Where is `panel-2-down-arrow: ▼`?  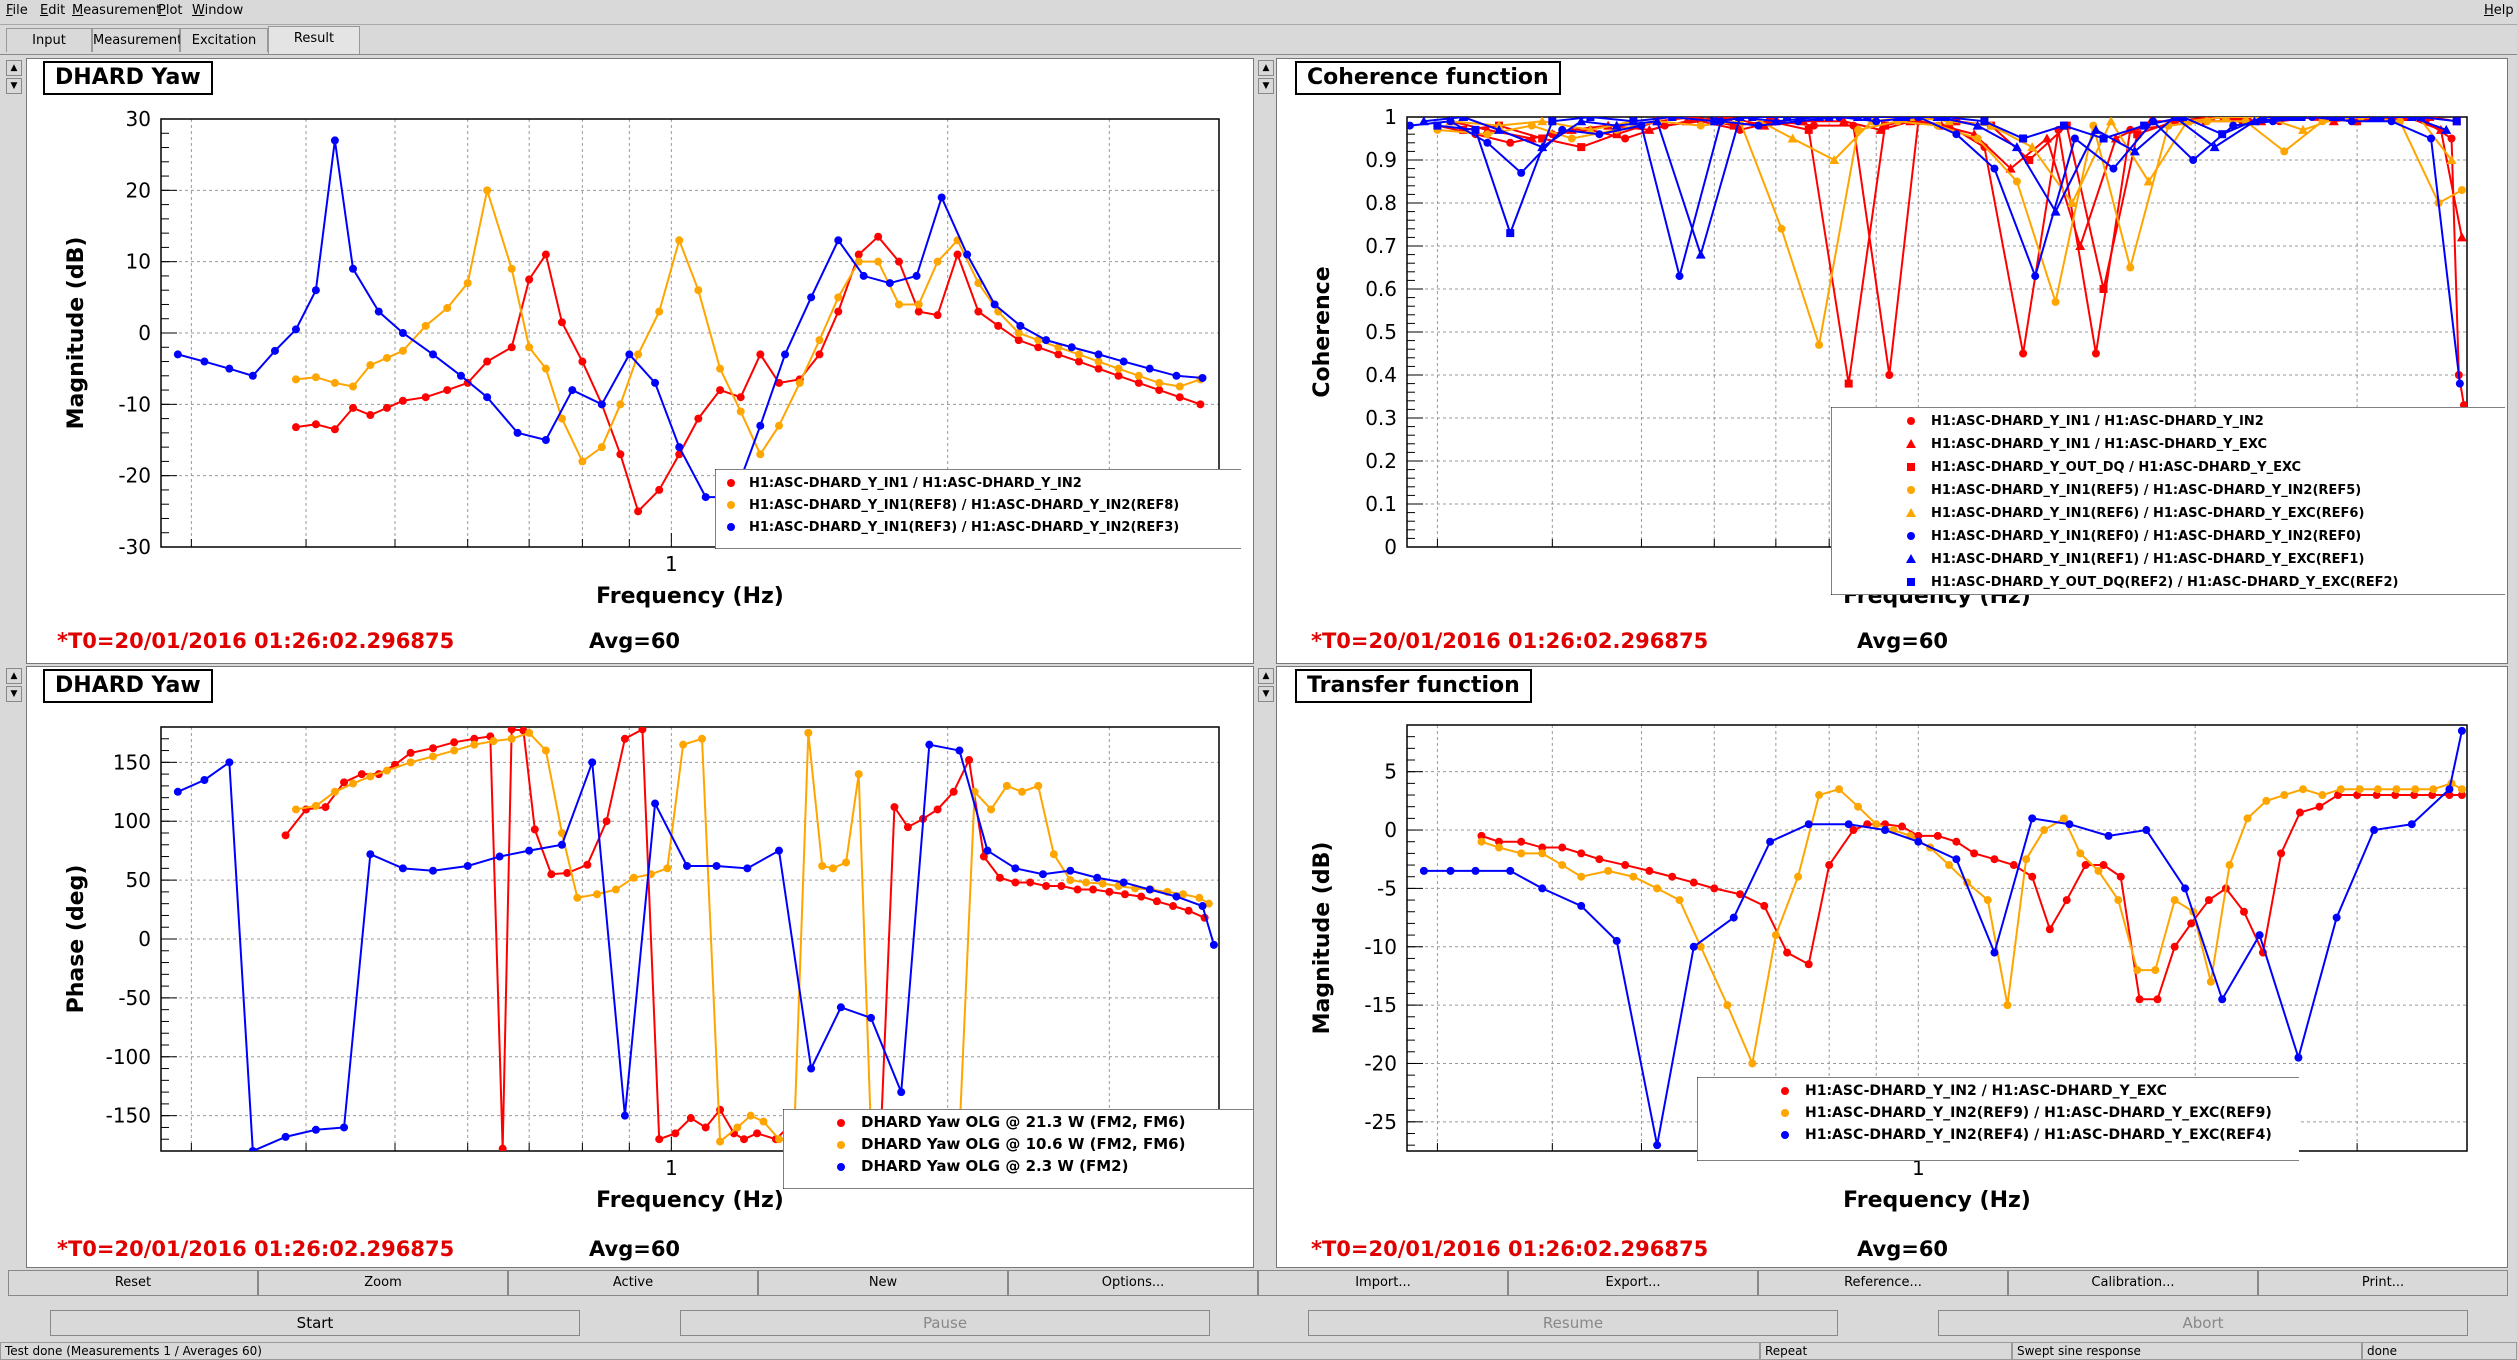
panel-2-down-arrow: ▼ is located at coordinates (1266, 86).